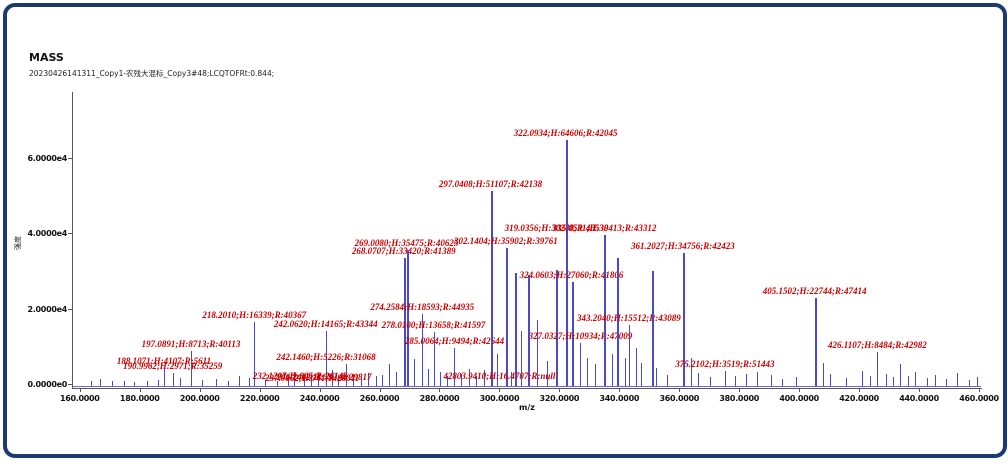 This screenshot has height=466, width=1008. I want to click on x-tick-label: 360.0000, so click(679, 398).